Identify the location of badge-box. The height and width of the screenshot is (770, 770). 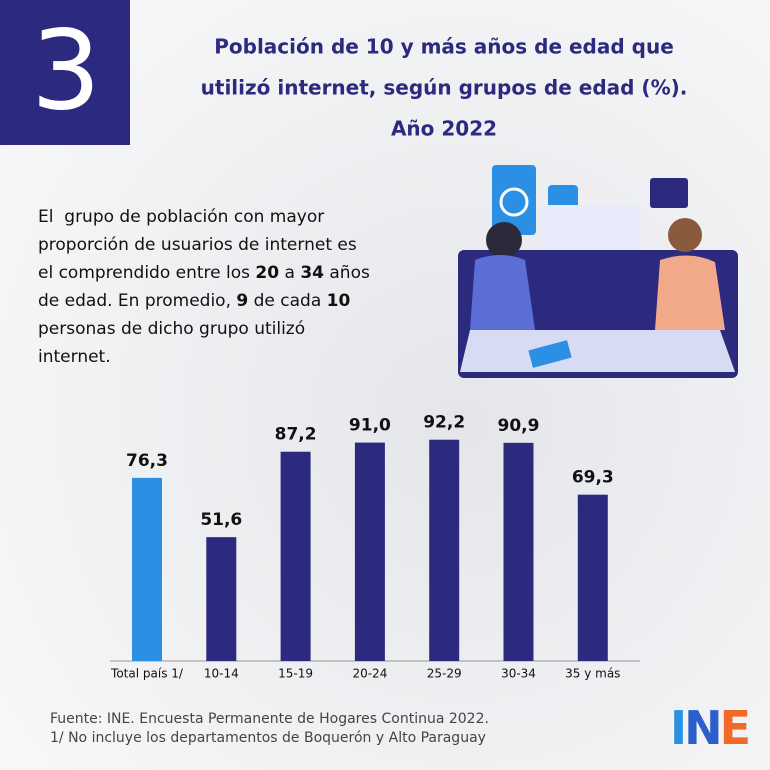
(65, 72).